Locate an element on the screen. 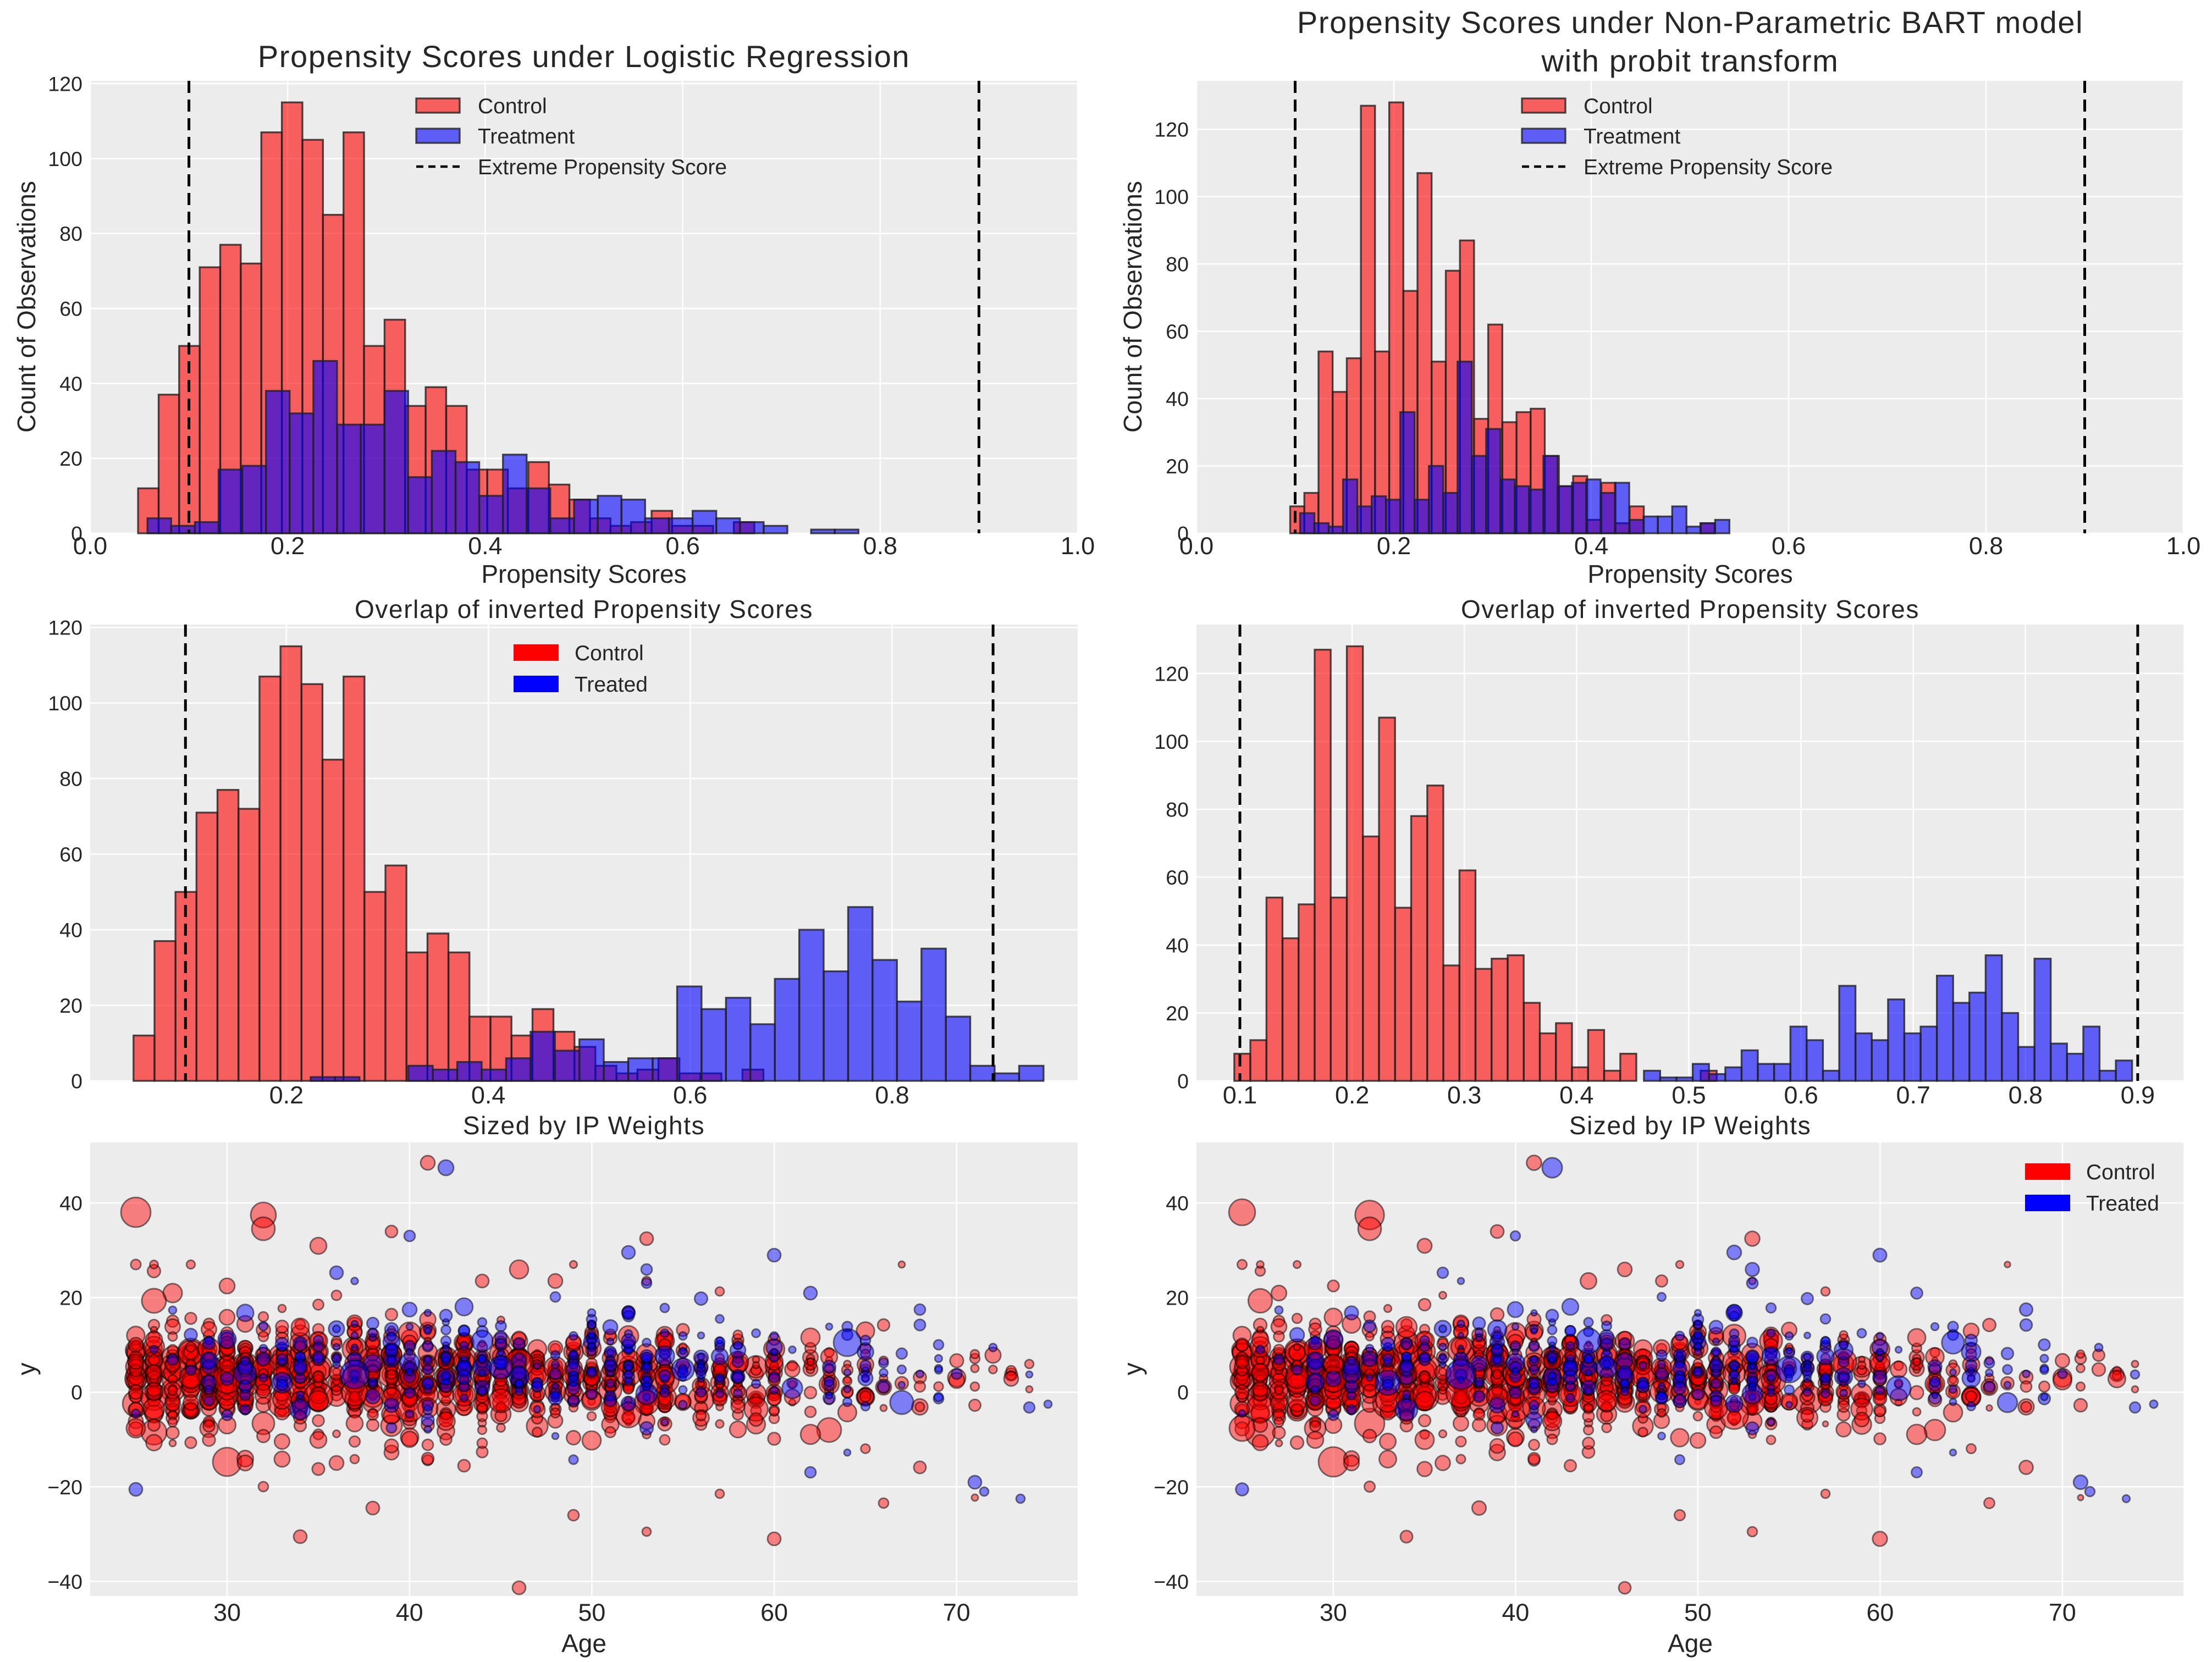  svg-text: 0.7 is located at coordinates (1913, 1095).